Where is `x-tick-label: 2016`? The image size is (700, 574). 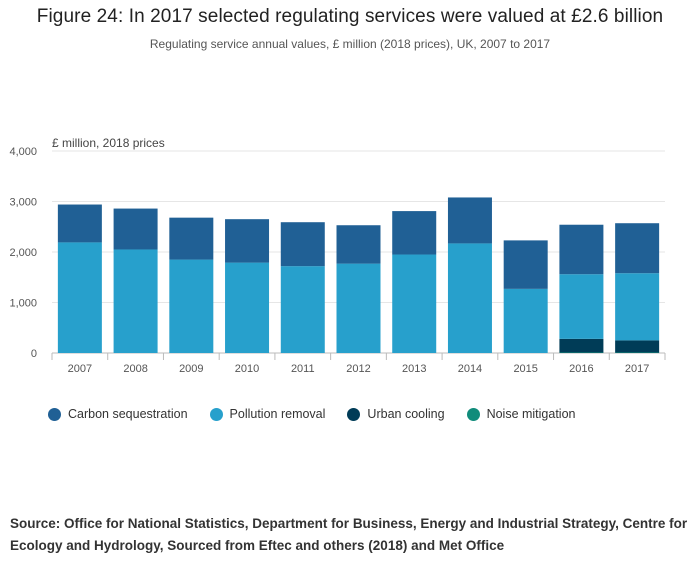 x-tick-label: 2016 is located at coordinates (581, 369).